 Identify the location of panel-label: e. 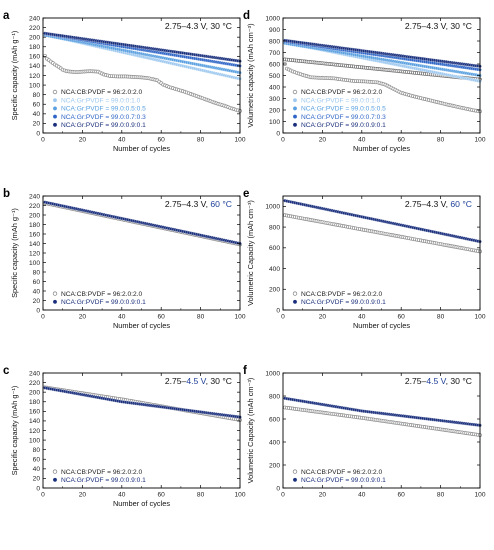
(246, 194).